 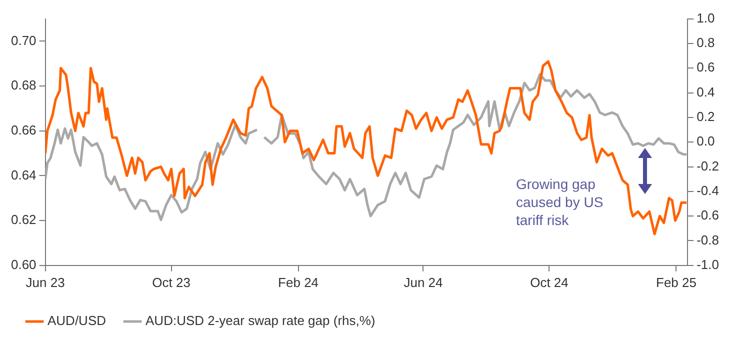 What do you see at coordinates (708, 166) in the screenshot?
I see `y2-tick-label: -0.2` at bounding box center [708, 166].